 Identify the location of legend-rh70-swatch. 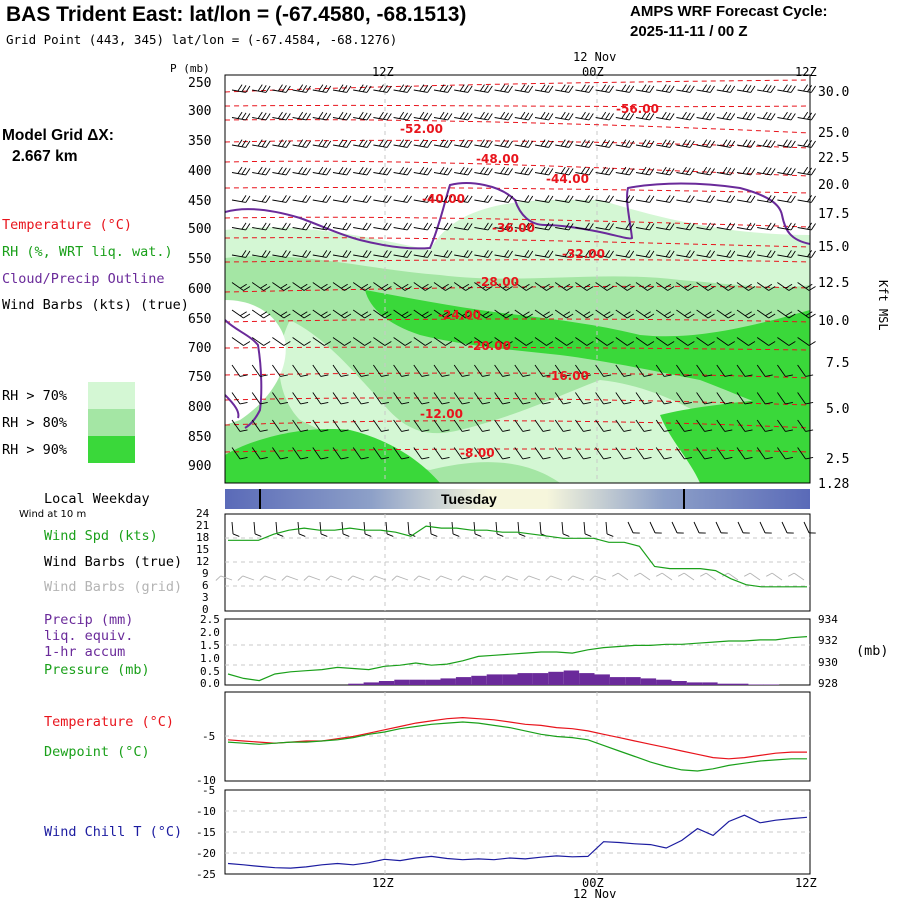
(111, 395).